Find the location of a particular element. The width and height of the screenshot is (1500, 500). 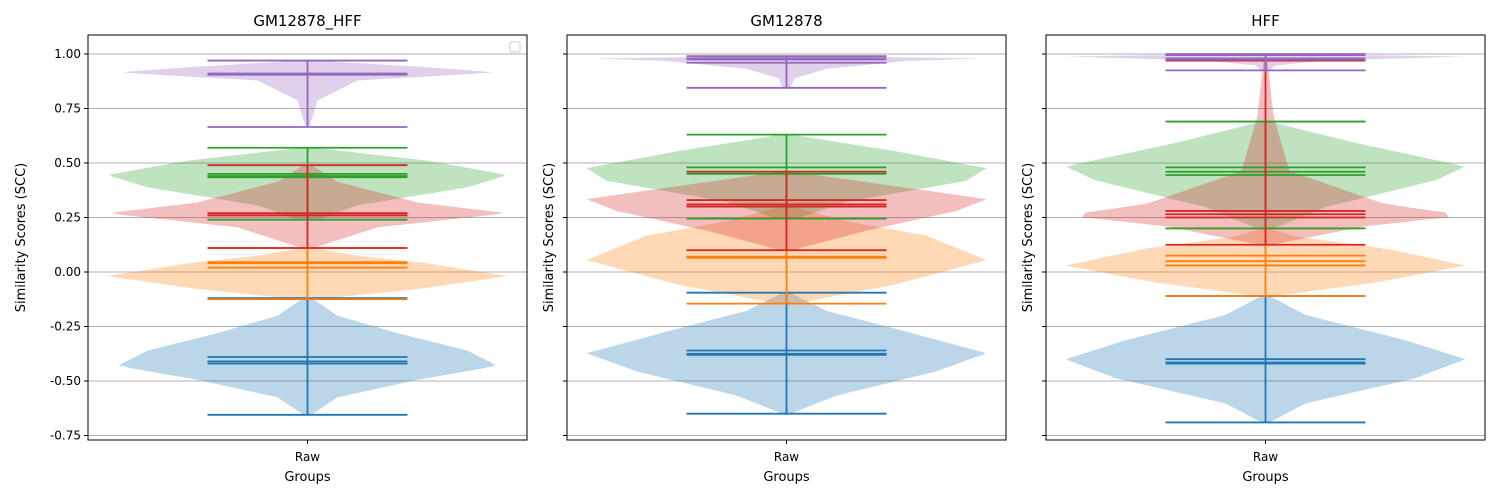

y-tick-label: -0.25 is located at coordinates (65, 327).